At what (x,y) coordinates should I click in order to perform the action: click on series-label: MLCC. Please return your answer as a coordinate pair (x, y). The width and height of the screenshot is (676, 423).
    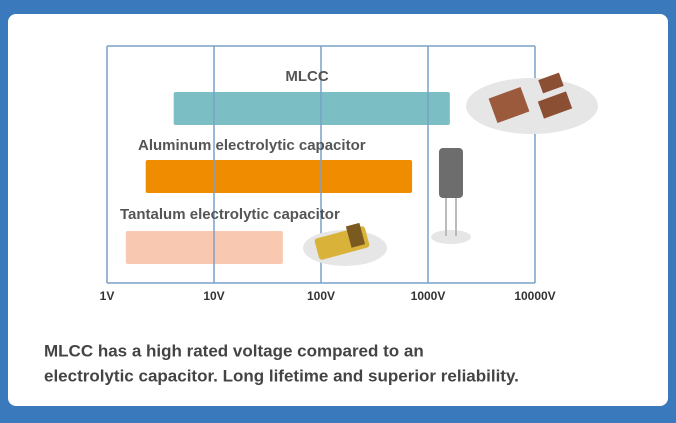
    Looking at the image, I should click on (306, 76).